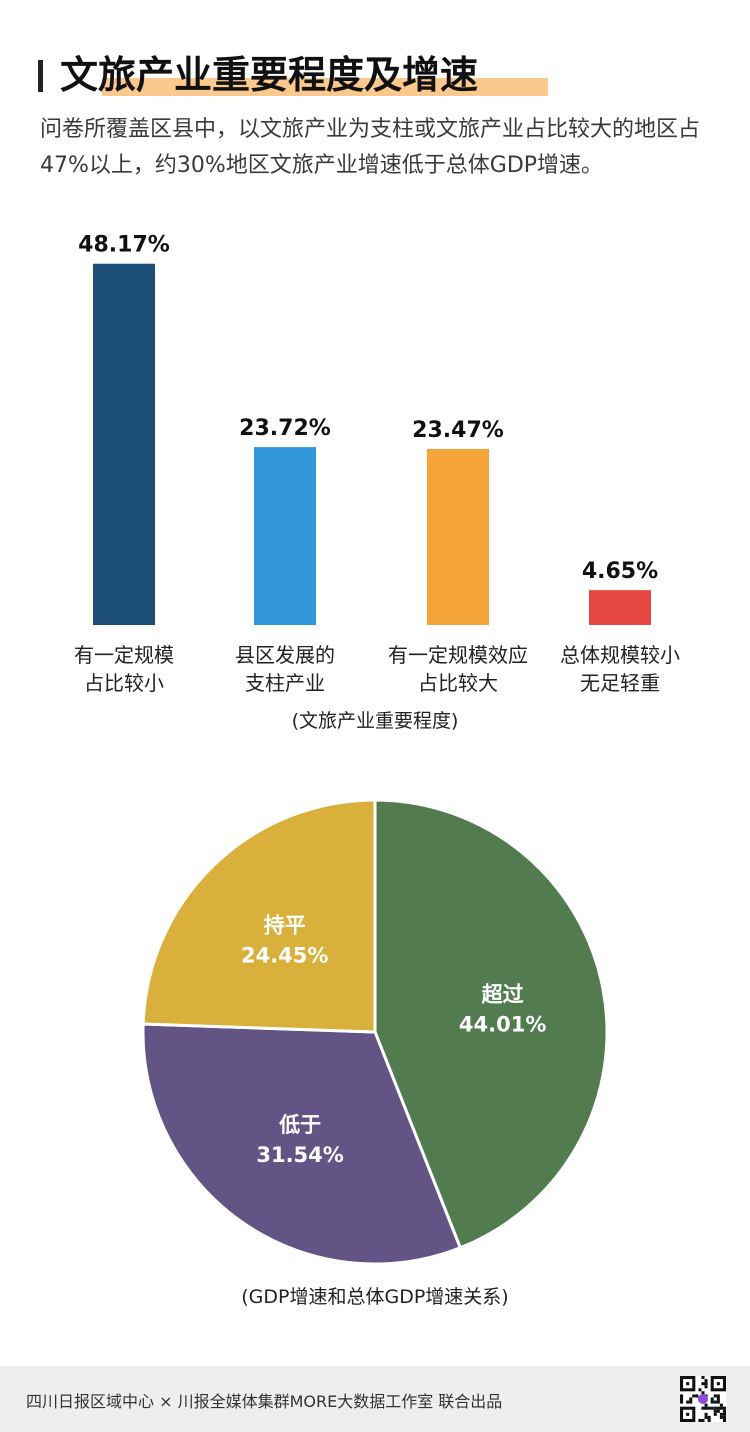 This screenshot has width=750, height=1432. Describe the element at coordinates (40, 76) in the screenshot. I see `title-accent-bar` at that location.